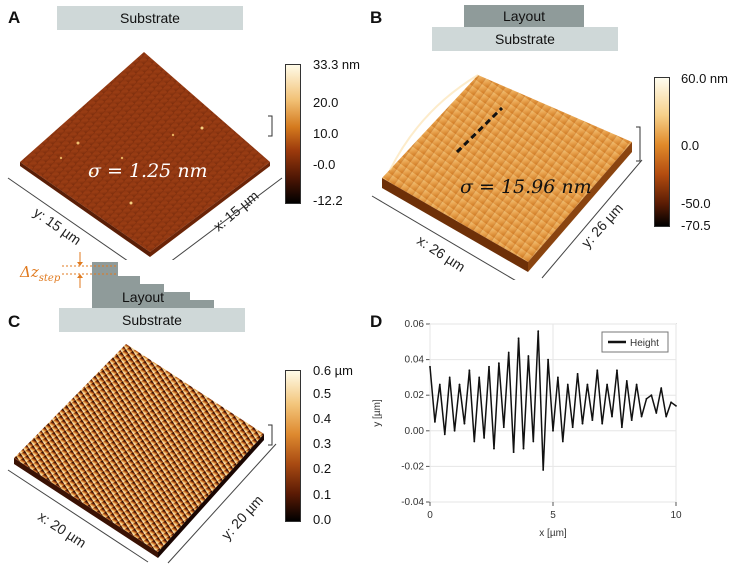 This screenshot has width=748, height=565. What do you see at coordinates (676, 515) in the screenshot?
I see `x-tick-label: 10` at bounding box center [676, 515].